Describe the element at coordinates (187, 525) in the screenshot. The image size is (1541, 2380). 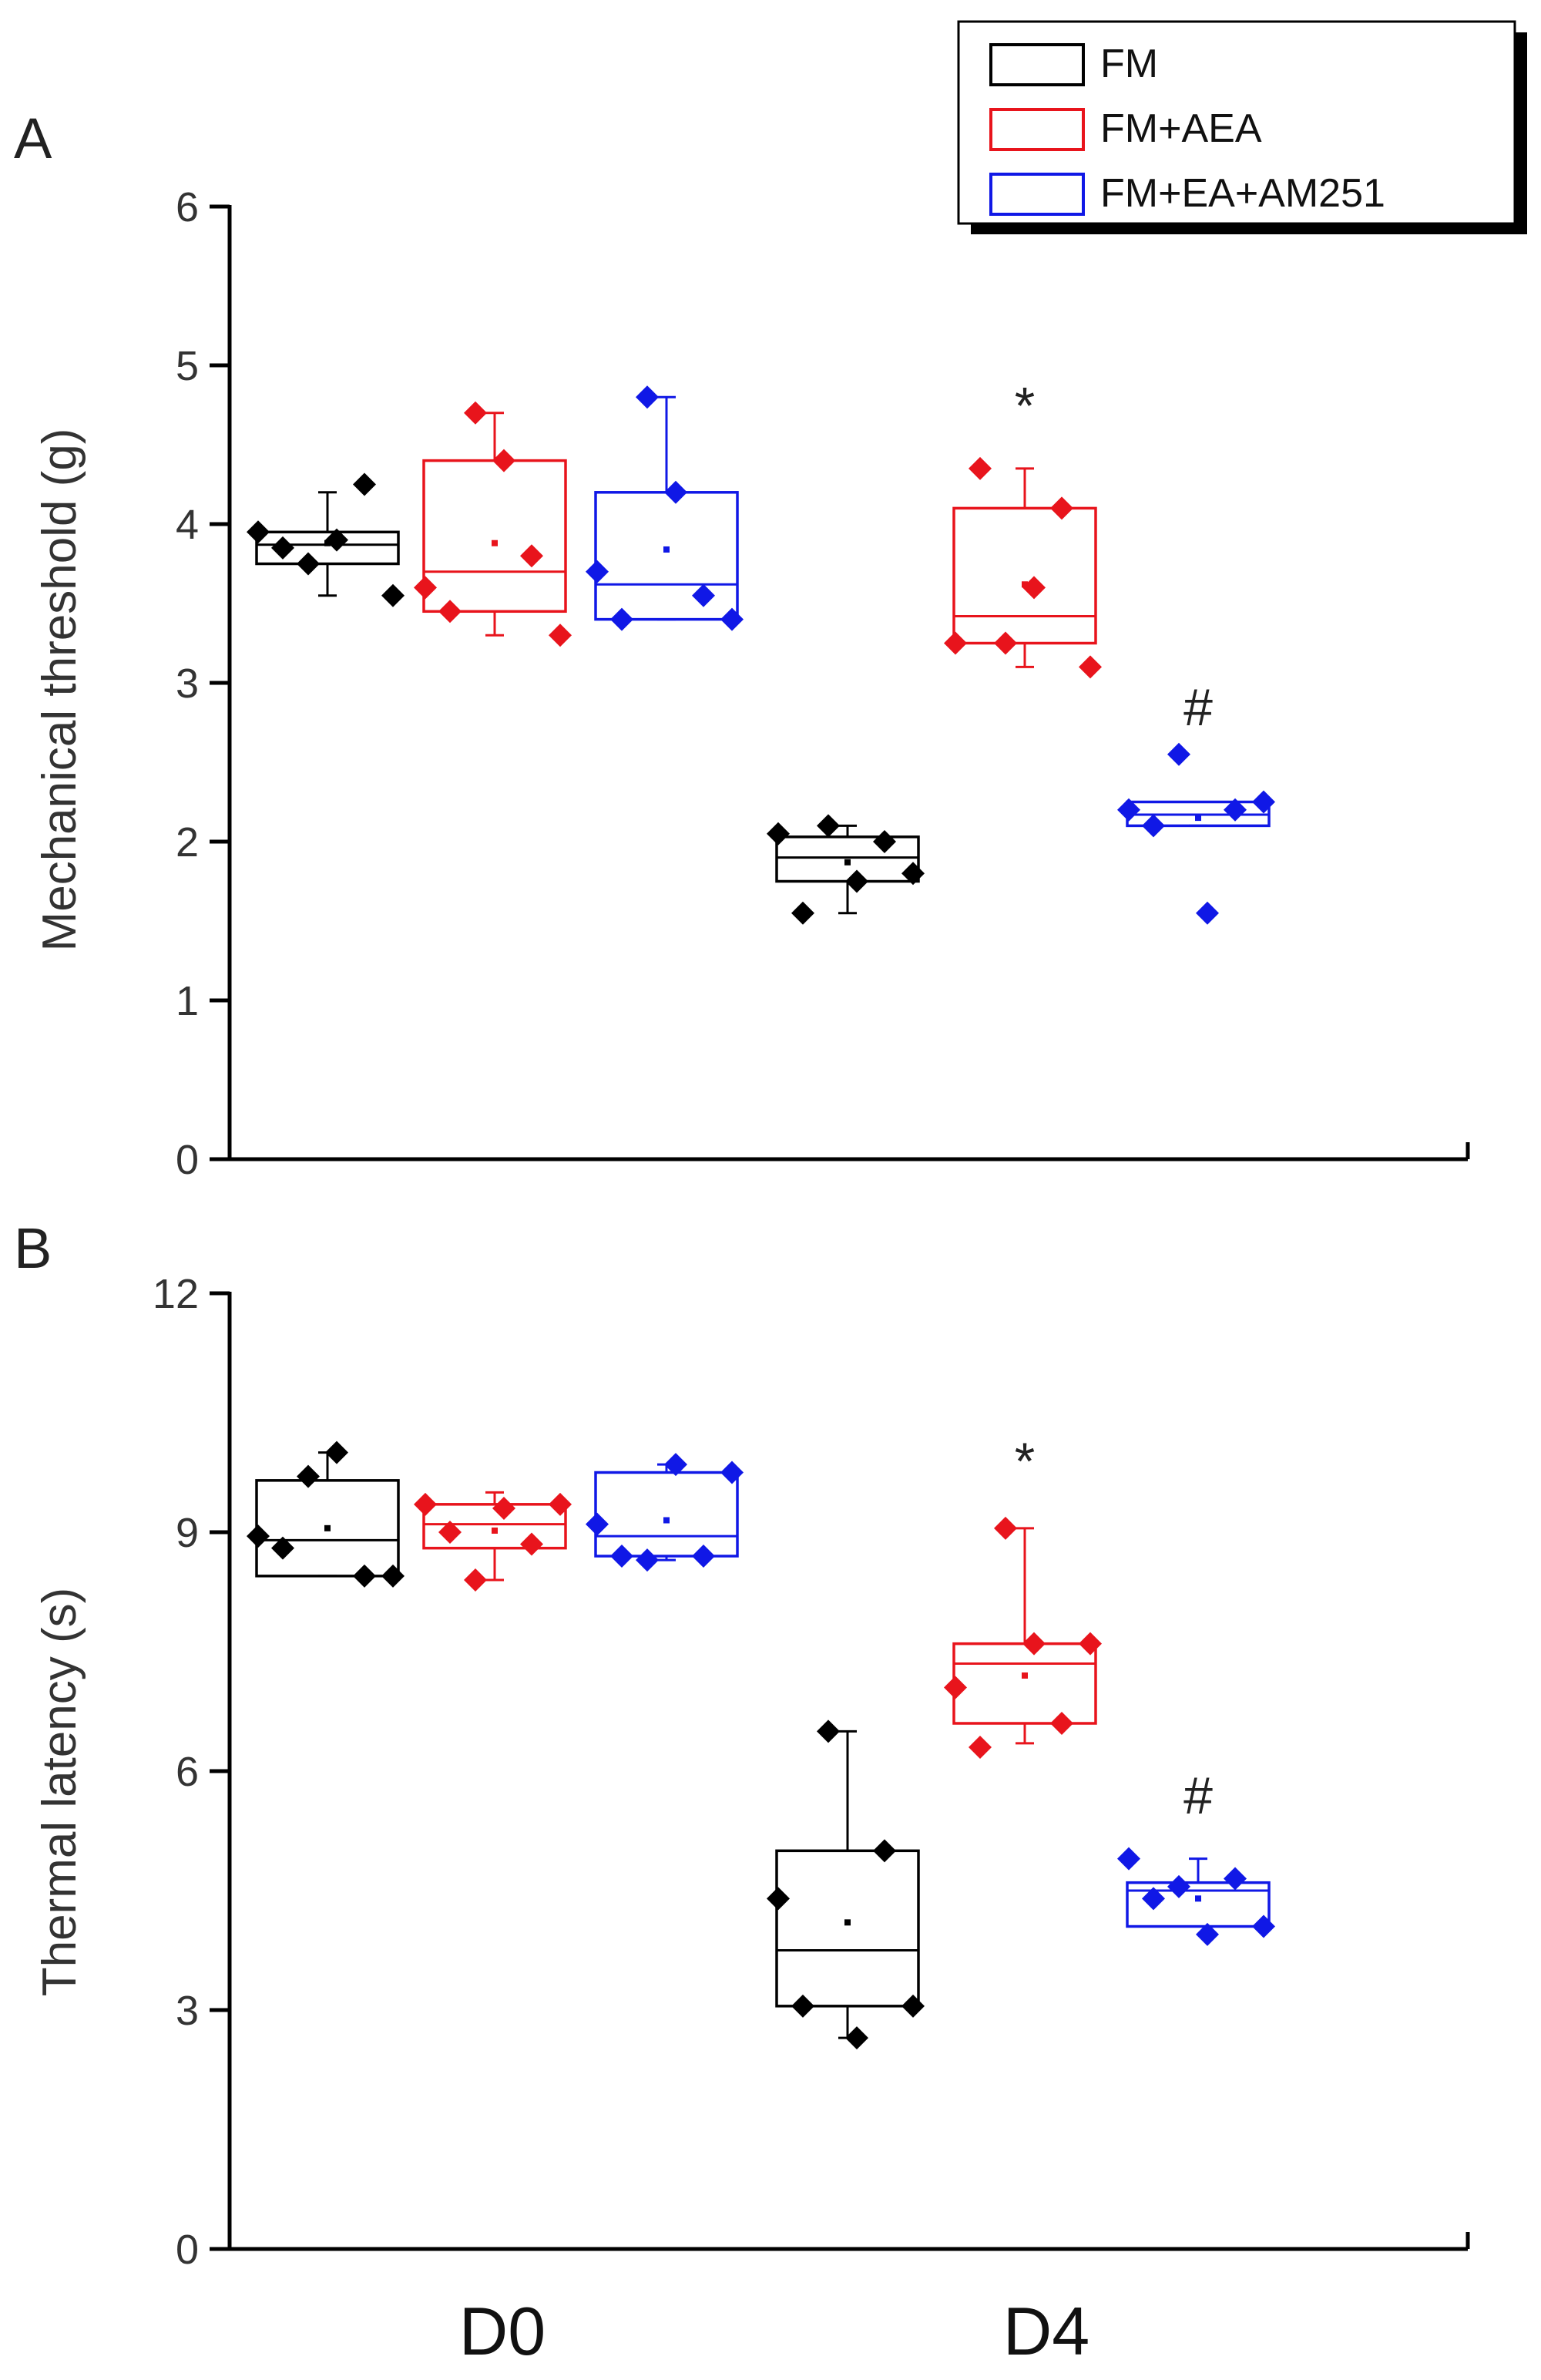
I see `y-tick-label: 4` at that location.